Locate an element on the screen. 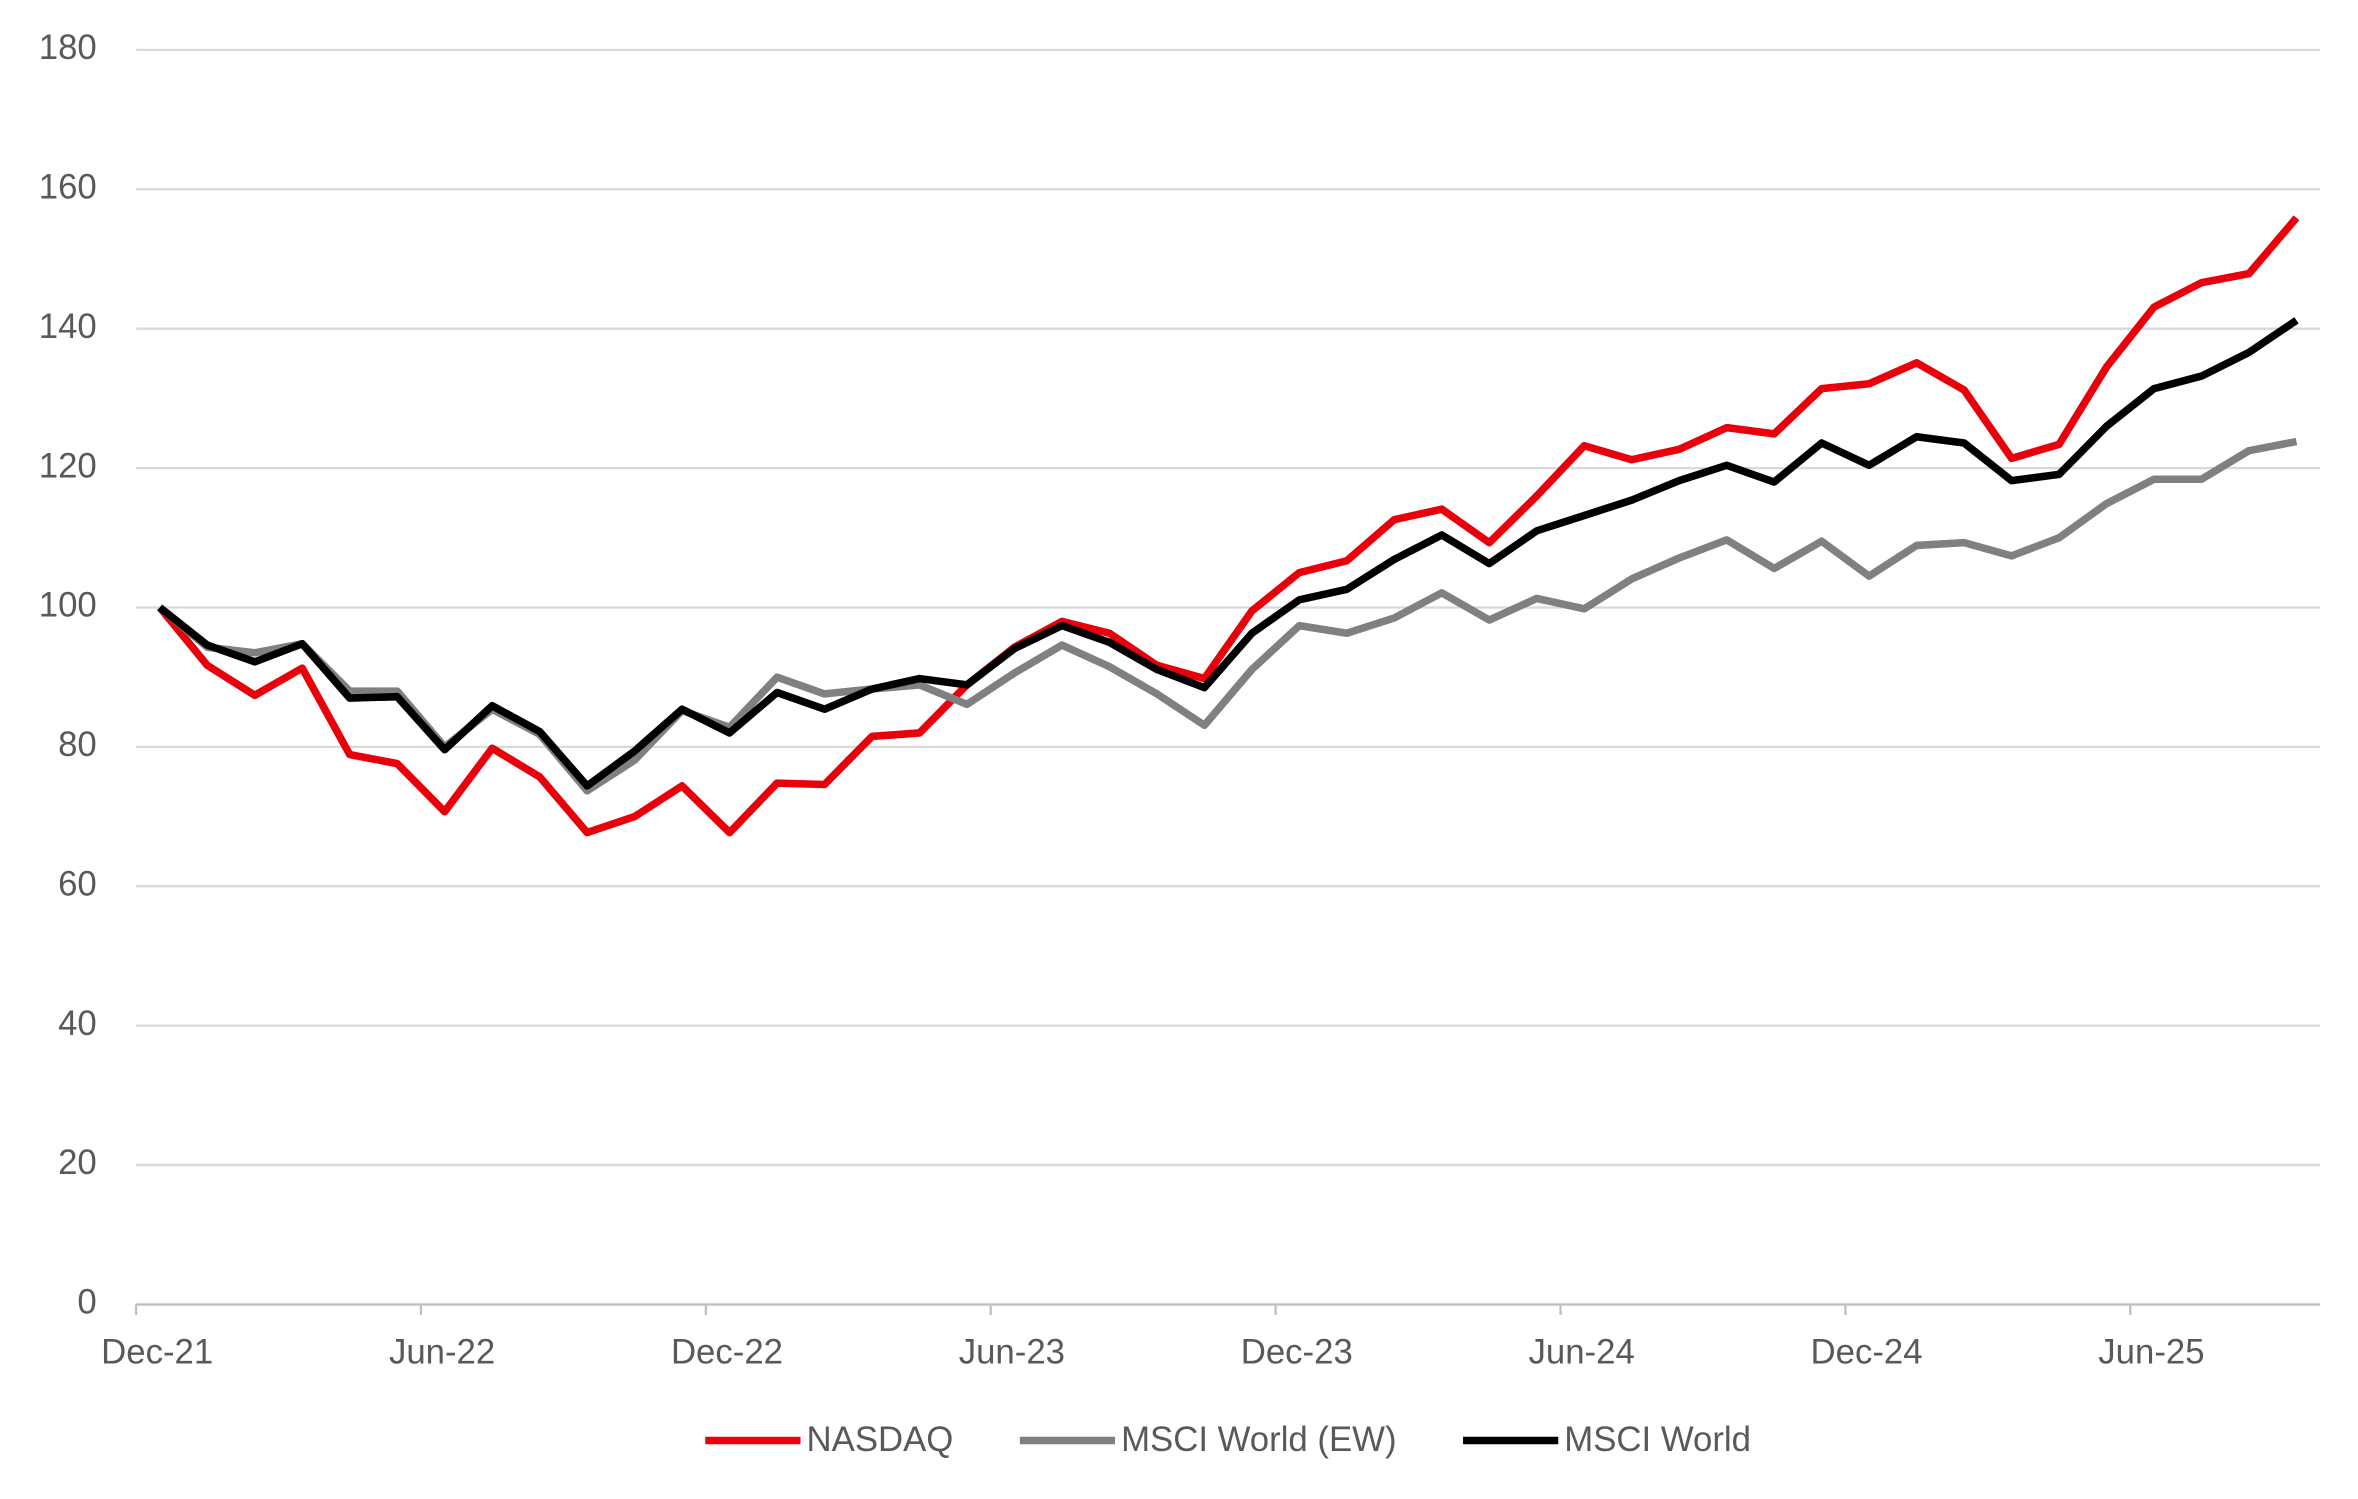 The width and height of the screenshot is (2358, 1499). y-tick-label: 100 is located at coordinates (68, 606).